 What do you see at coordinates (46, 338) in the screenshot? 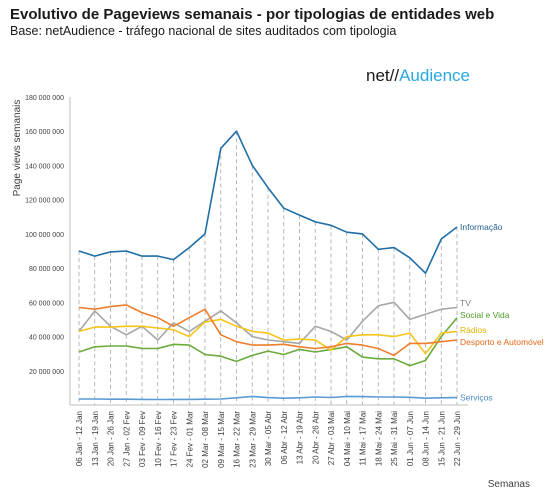
I see `y-tick-label: 40 000 000` at bounding box center [46, 338].